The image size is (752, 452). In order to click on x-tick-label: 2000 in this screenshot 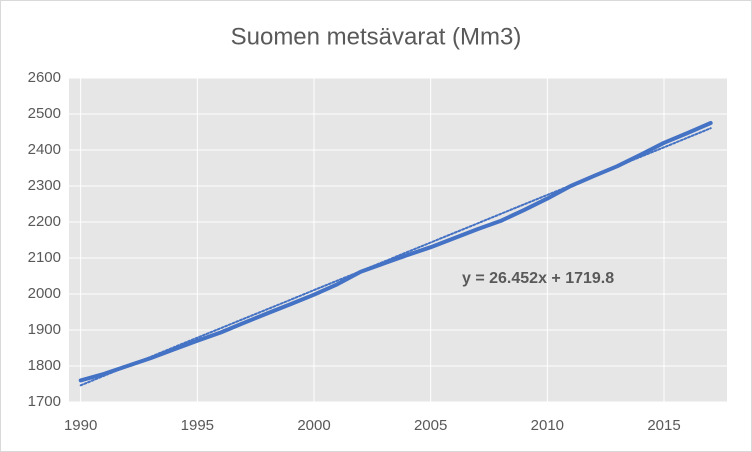, I will do `click(313, 425)`.